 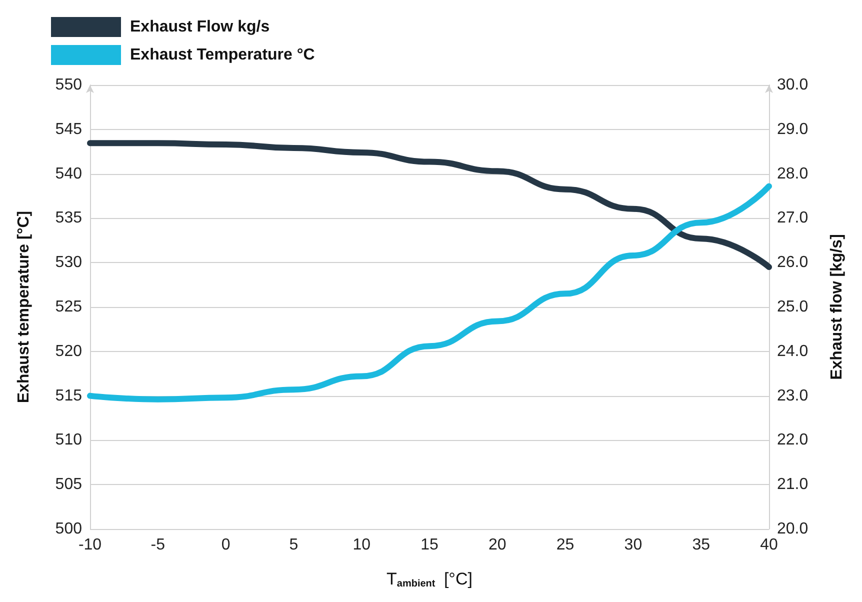 I want to click on y-tick-label: 550, so click(x=68, y=85).